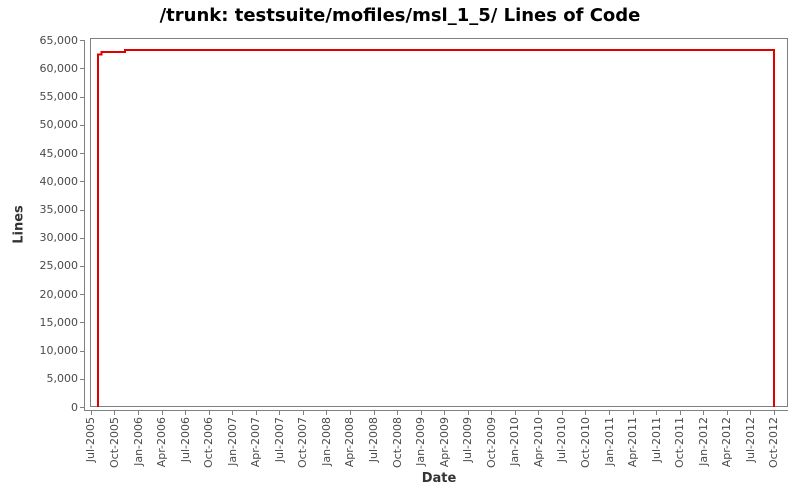 The height and width of the screenshot is (500, 800). Describe the element at coordinates (703, 441) in the screenshot. I see `x-tick-label: Jan-2012` at that location.